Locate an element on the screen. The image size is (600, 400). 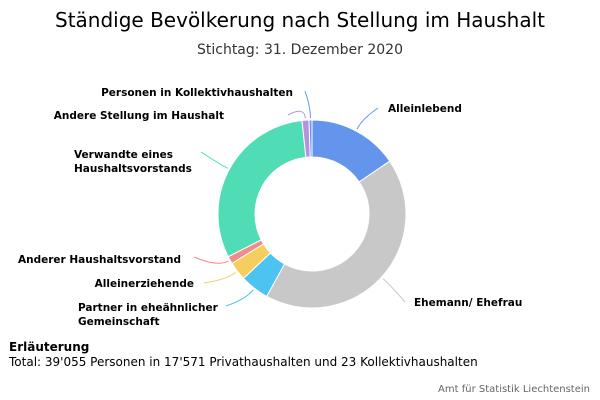
slice-label: Verwandte eines Haushaltsvorstands is located at coordinates (133, 162).